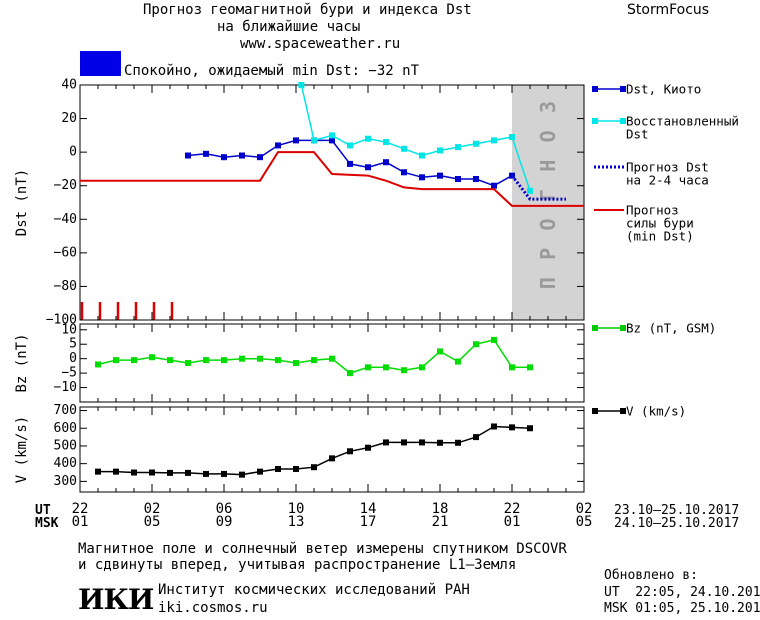 Image resolution: width=760 pixels, height=620 pixels. I want to click on y-tick-label: −100, so click(61, 320).